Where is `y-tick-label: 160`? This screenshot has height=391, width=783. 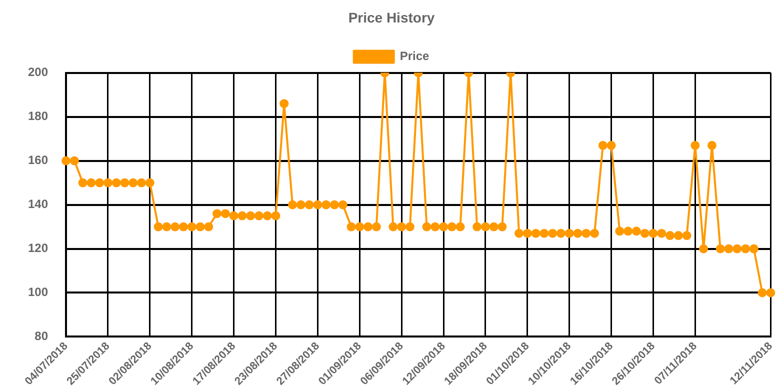
y-tick-label: 160 is located at coordinates (38, 160).